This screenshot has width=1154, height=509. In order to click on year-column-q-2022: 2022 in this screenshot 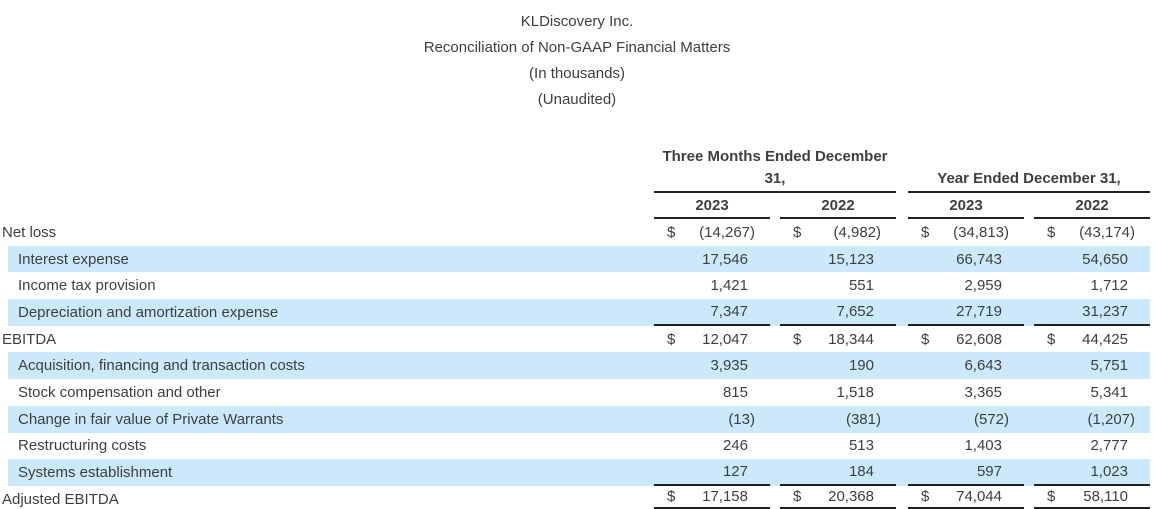, I will do `click(838, 206)`.